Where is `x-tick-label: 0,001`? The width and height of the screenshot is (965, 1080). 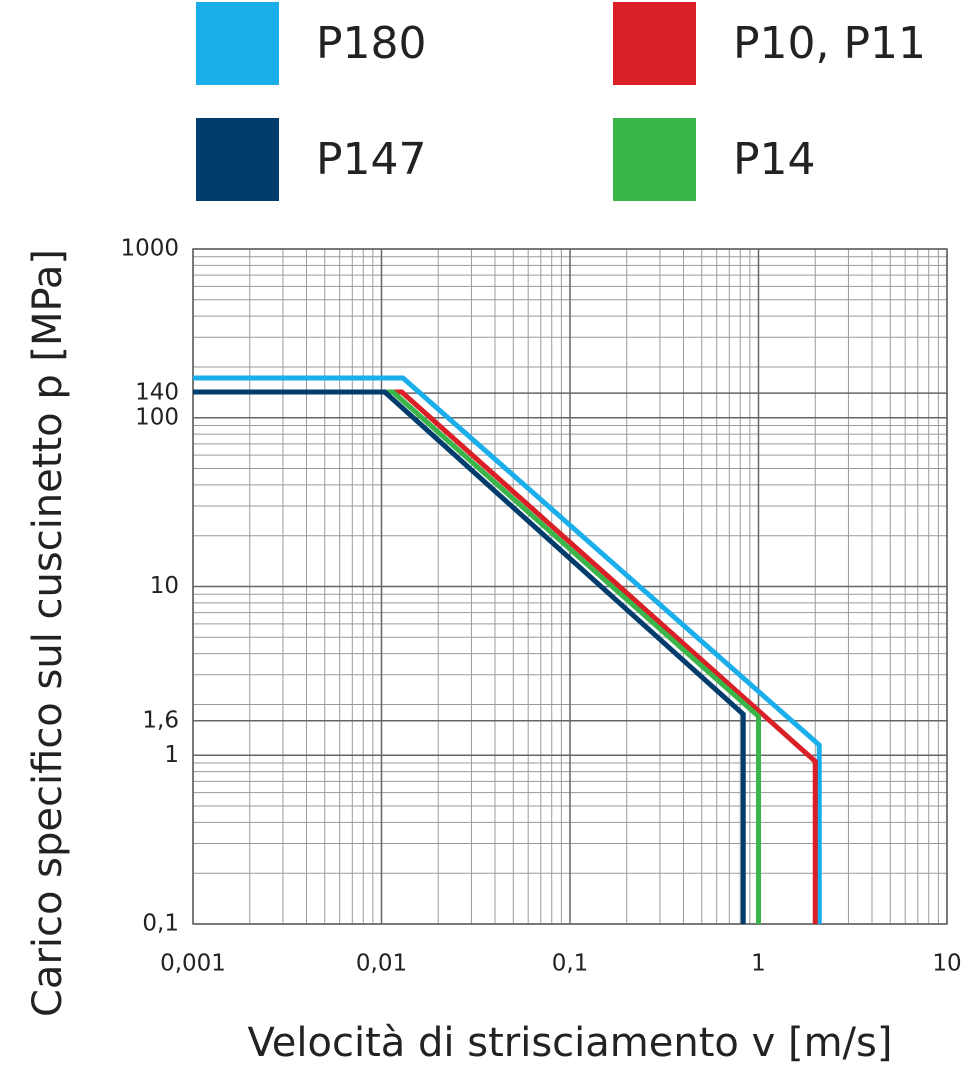 x-tick-label: 0,001 is located at coordinates (193, 964).